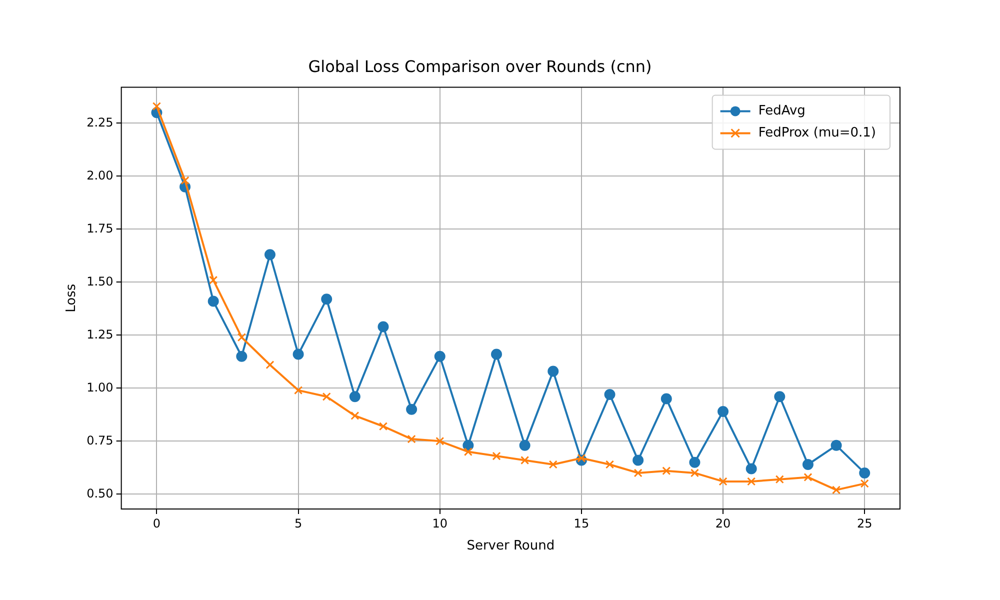 This screenshot has width=1000, height=600. What do you see at coordinates (72, 298) in the screenshot?
I see `y-axis-title: Loss` at bounding box center [72, 298].